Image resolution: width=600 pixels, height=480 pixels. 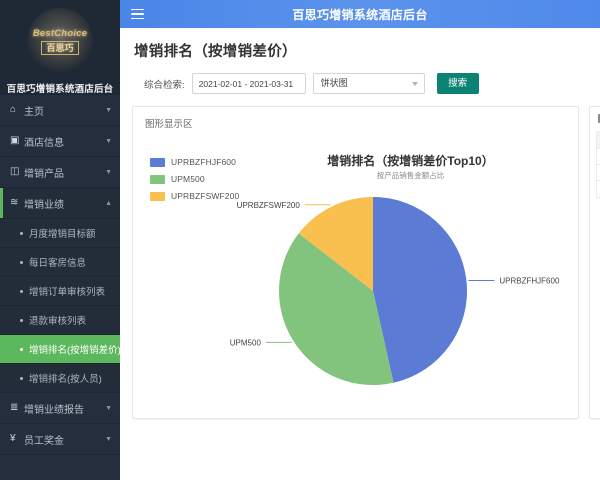 I want to click on legend-item: UPRBZFHJF600, so click(x=194, y=162).